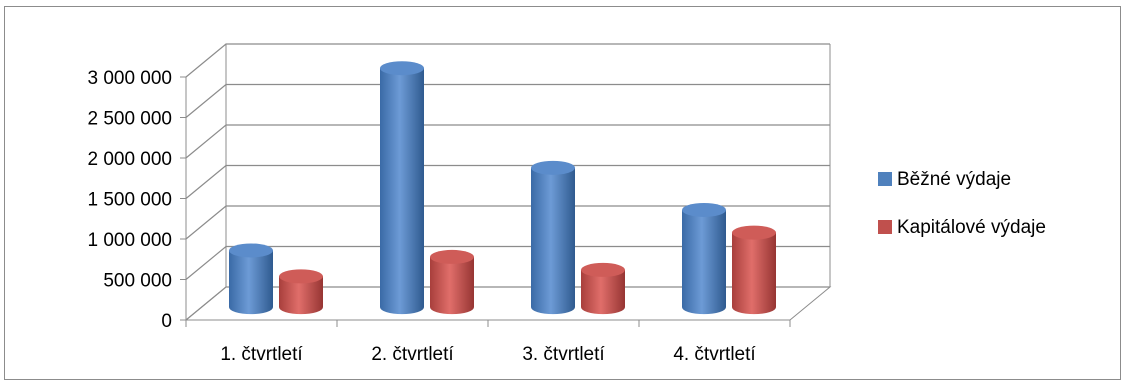 This screenshot has height=383, width=1127. I want to click on y-tick-label: 3 000 000, so click(129, 78).